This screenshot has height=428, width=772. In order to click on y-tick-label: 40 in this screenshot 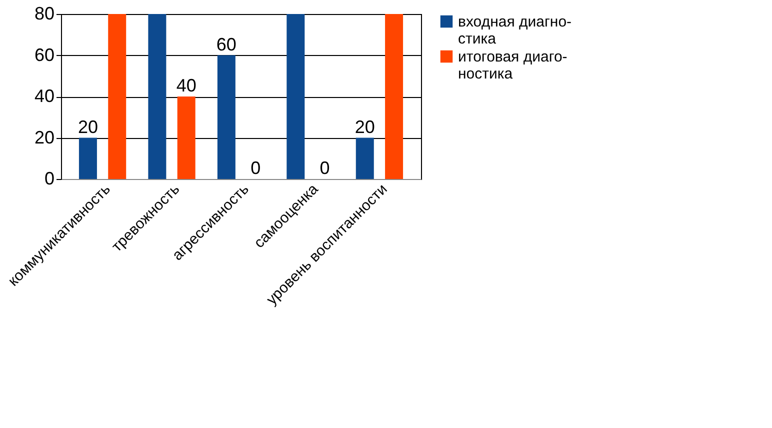, I will do `click(44, 96)`.